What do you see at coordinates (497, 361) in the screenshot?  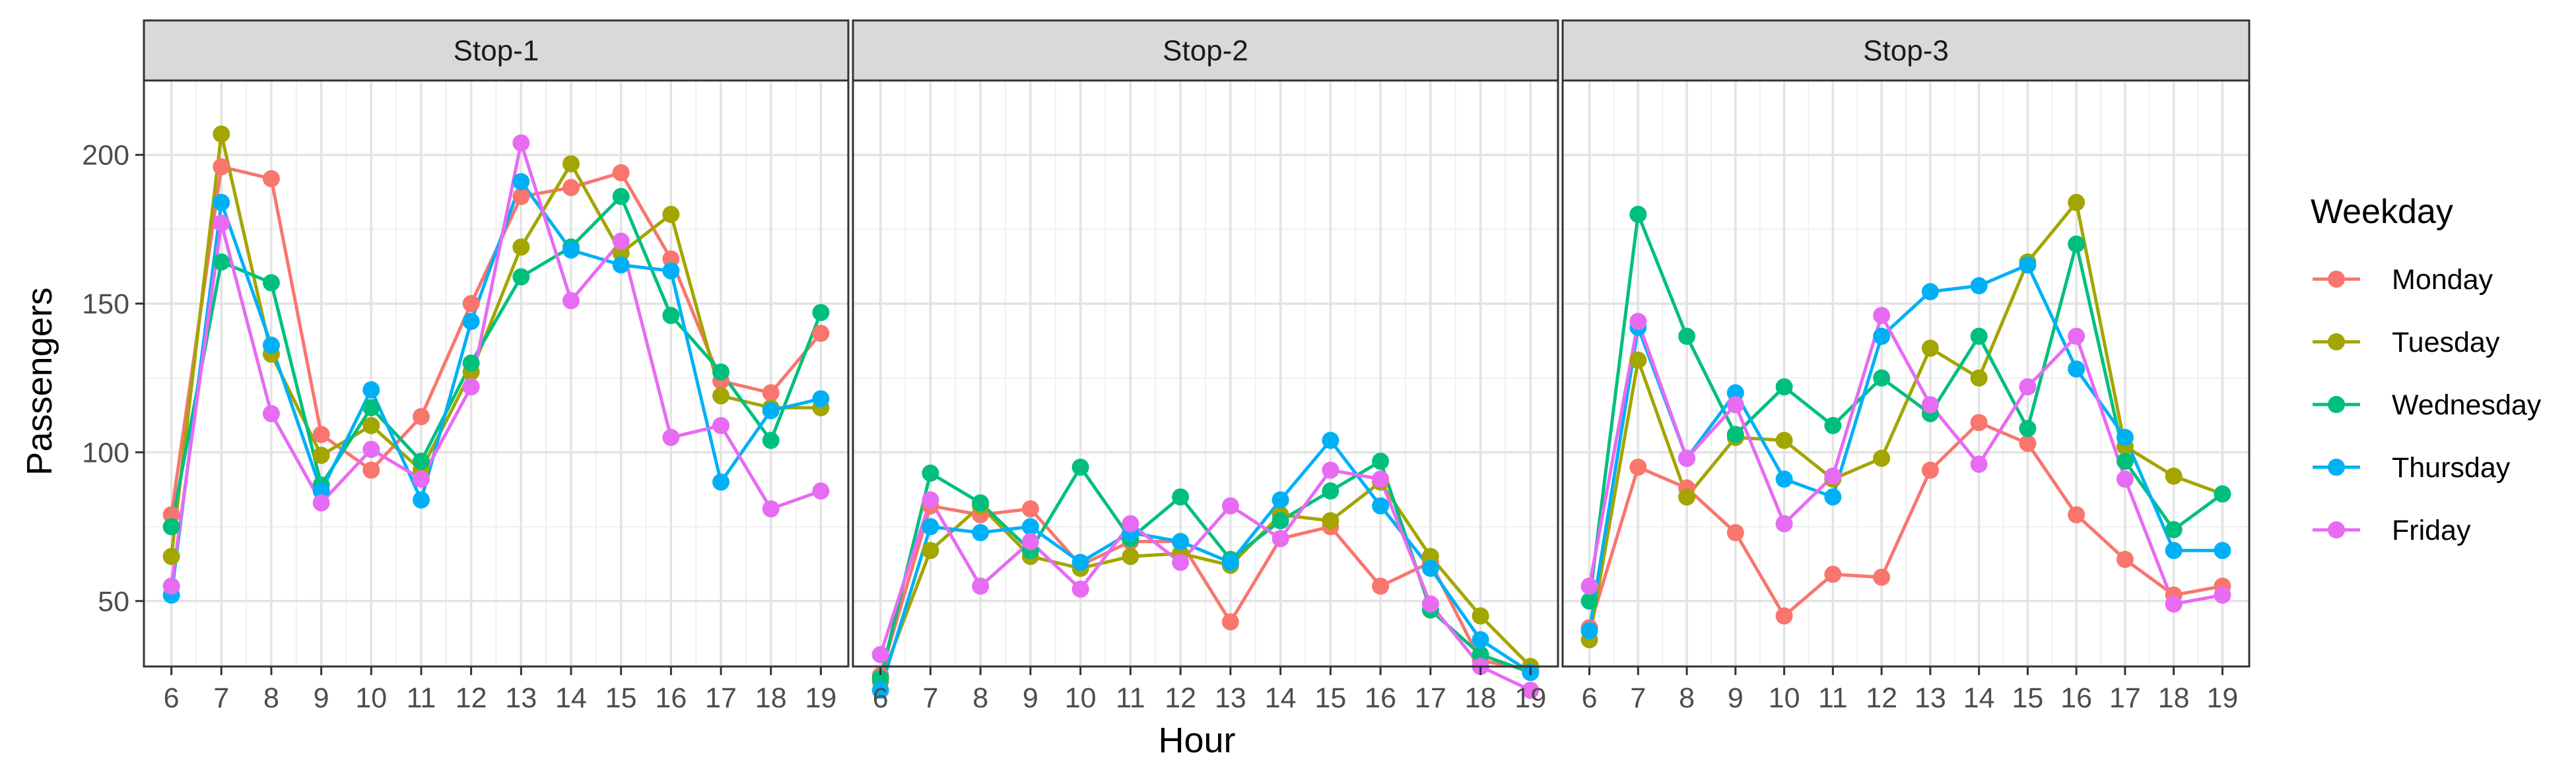 I see `series-line-wednesday` at bounding box center [497, 361].